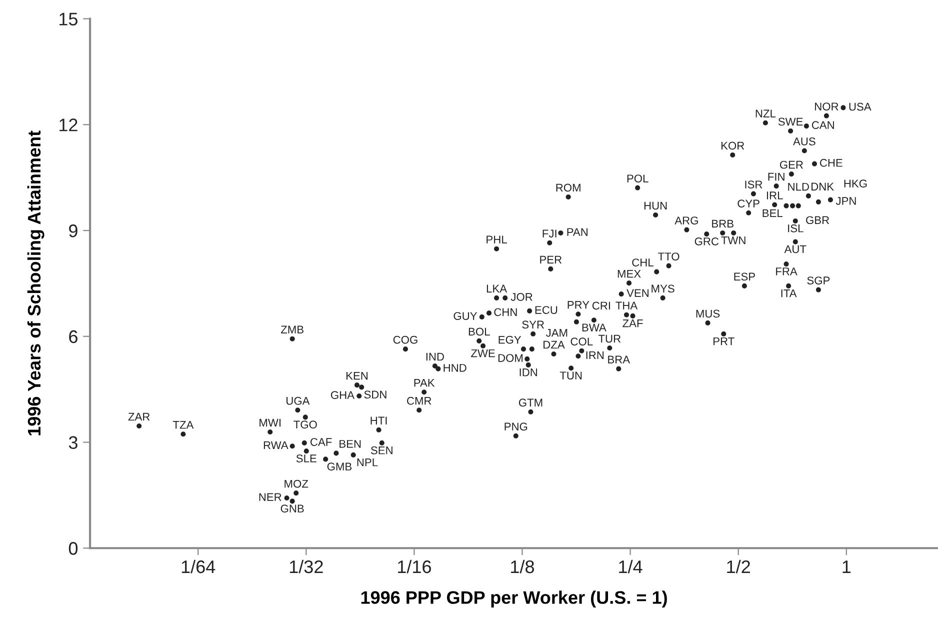 The image size is (938, 625). Describe the element at coordinates (609, 338) in the screenshot. I see `data-label: TUR` at that location.